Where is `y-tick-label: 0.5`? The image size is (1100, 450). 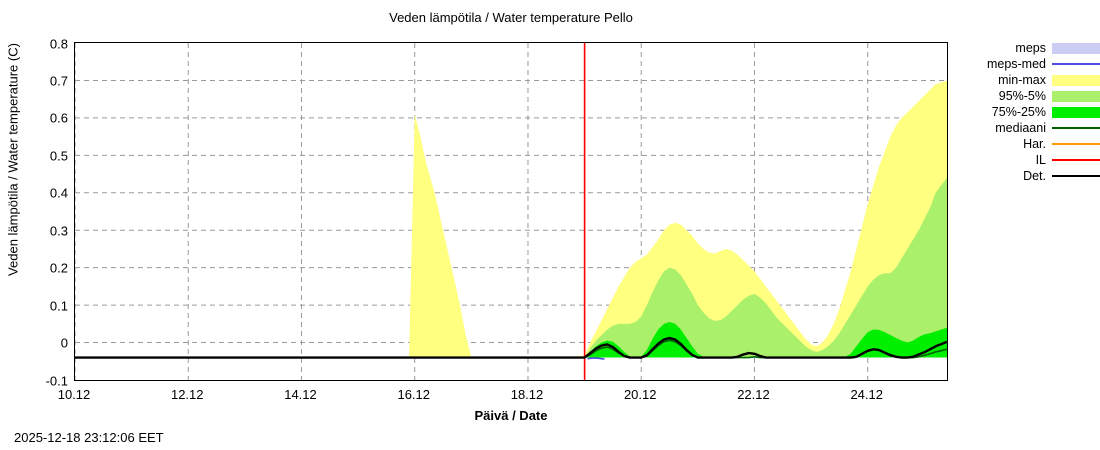 y-tick-label: 0.5 is located at coordinates (58, 156).